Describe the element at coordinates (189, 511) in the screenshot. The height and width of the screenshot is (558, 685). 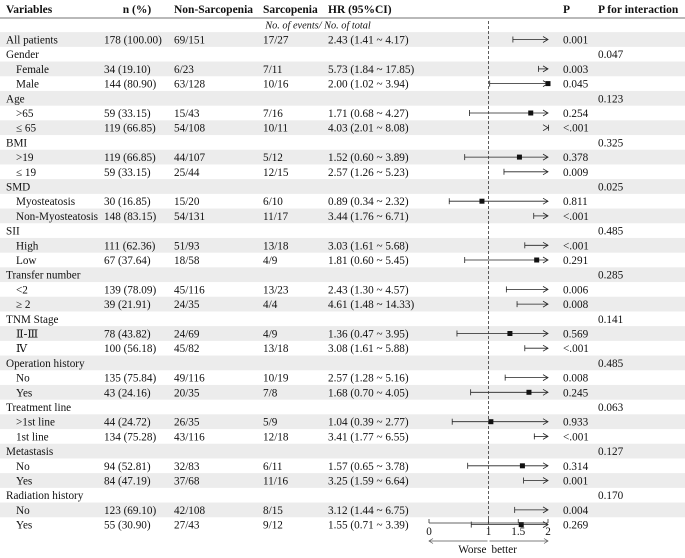
I see `non-sarcopenia-value: 42/108` at that location.